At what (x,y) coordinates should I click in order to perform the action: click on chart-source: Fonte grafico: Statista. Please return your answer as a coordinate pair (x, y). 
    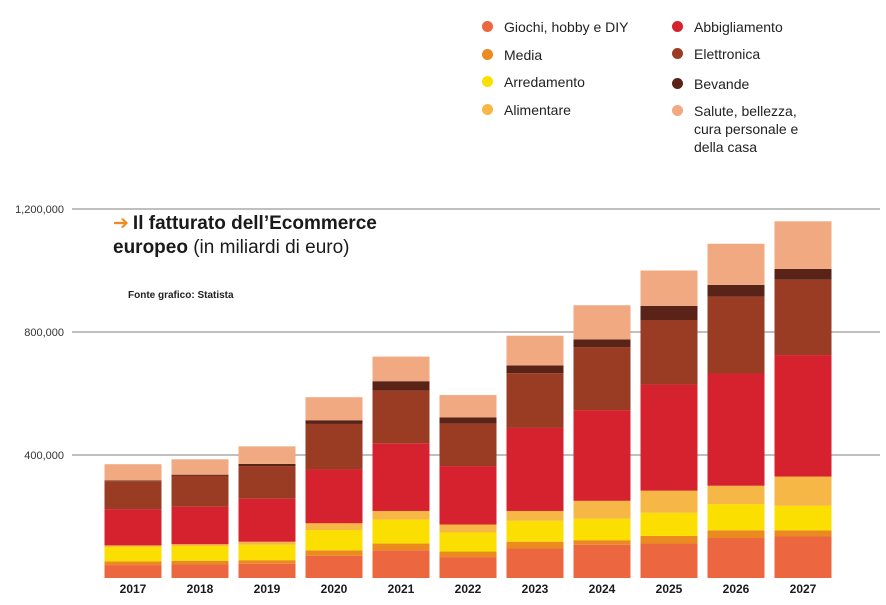
    Looking at the image, I should click on (181, 295).